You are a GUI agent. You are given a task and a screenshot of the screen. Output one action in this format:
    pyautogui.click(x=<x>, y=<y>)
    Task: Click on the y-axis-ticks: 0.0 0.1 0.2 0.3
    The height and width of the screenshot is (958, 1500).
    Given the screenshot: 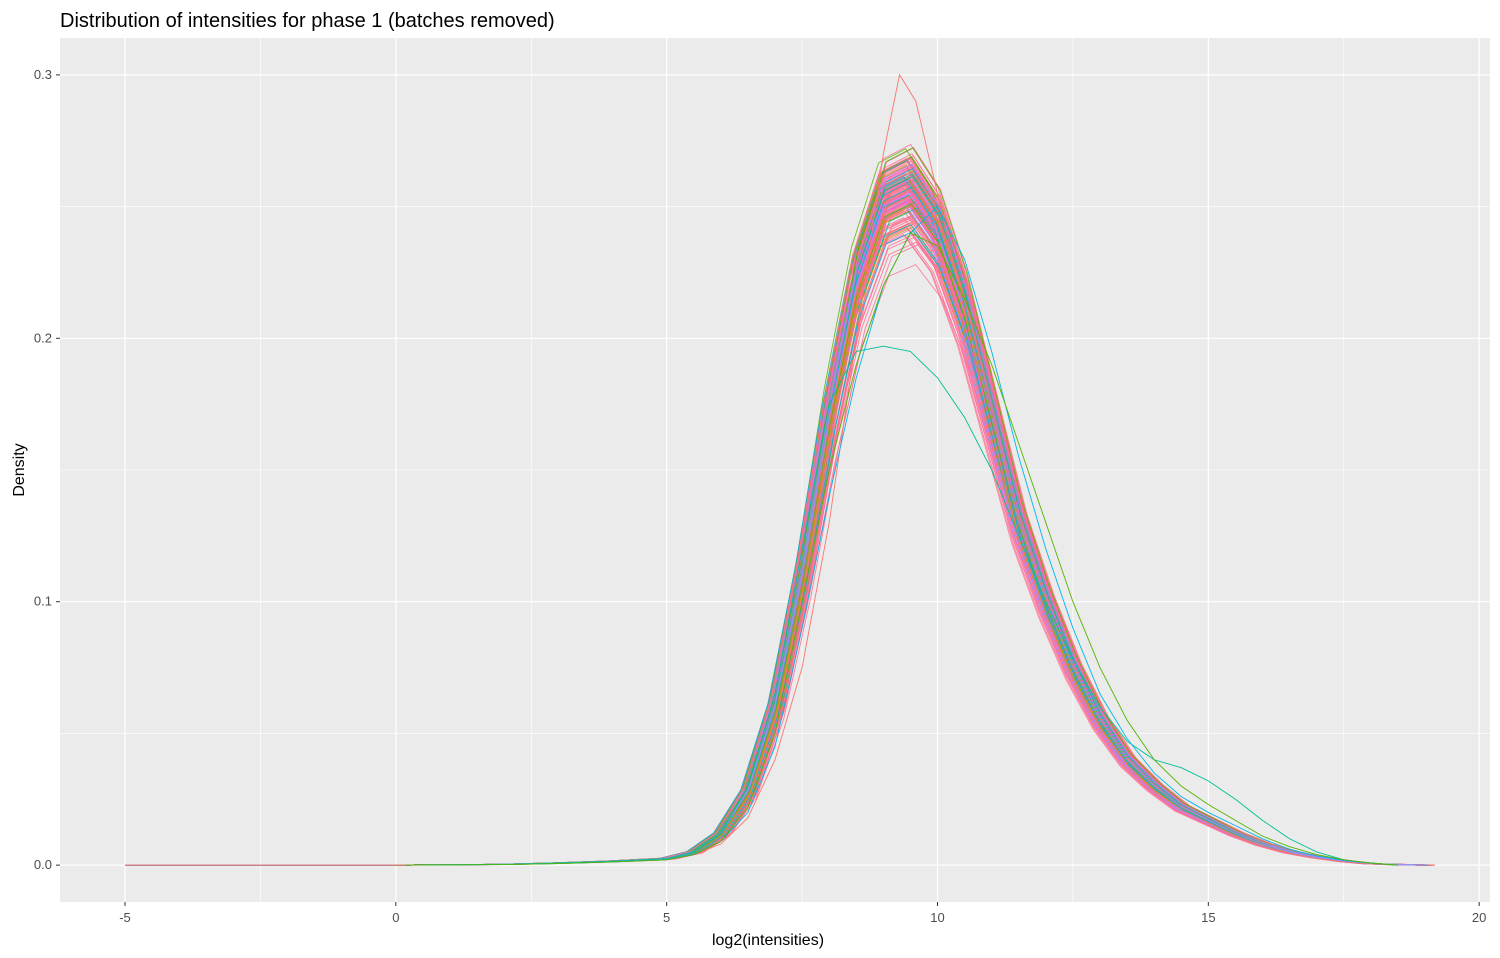 What is the action you would take?
    pyautogui.click(x=47, y=469)
    